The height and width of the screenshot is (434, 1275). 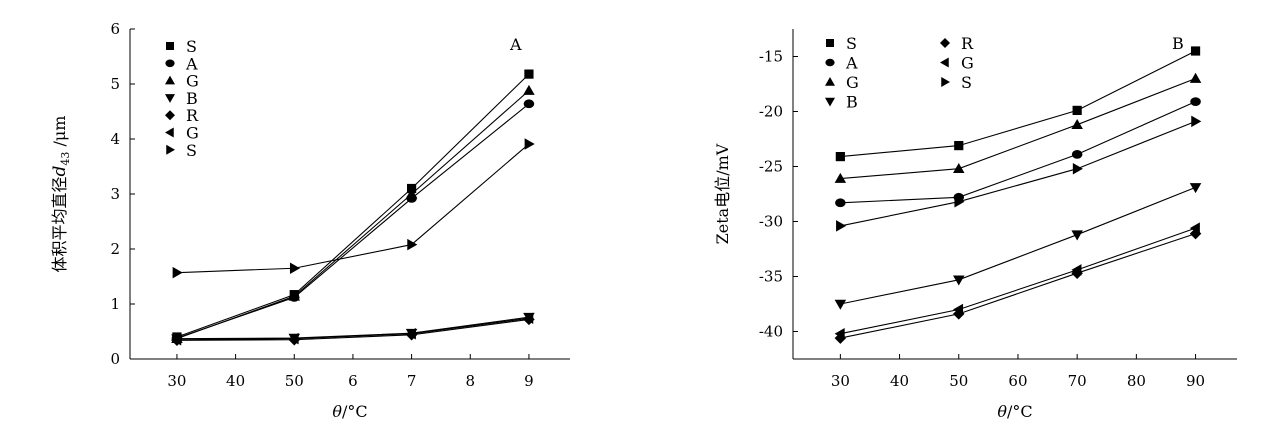 What do you see at coordinates (294, 381) in the screenshot?
I see `x-tick-label: 50` at bounding box center [294, 381].